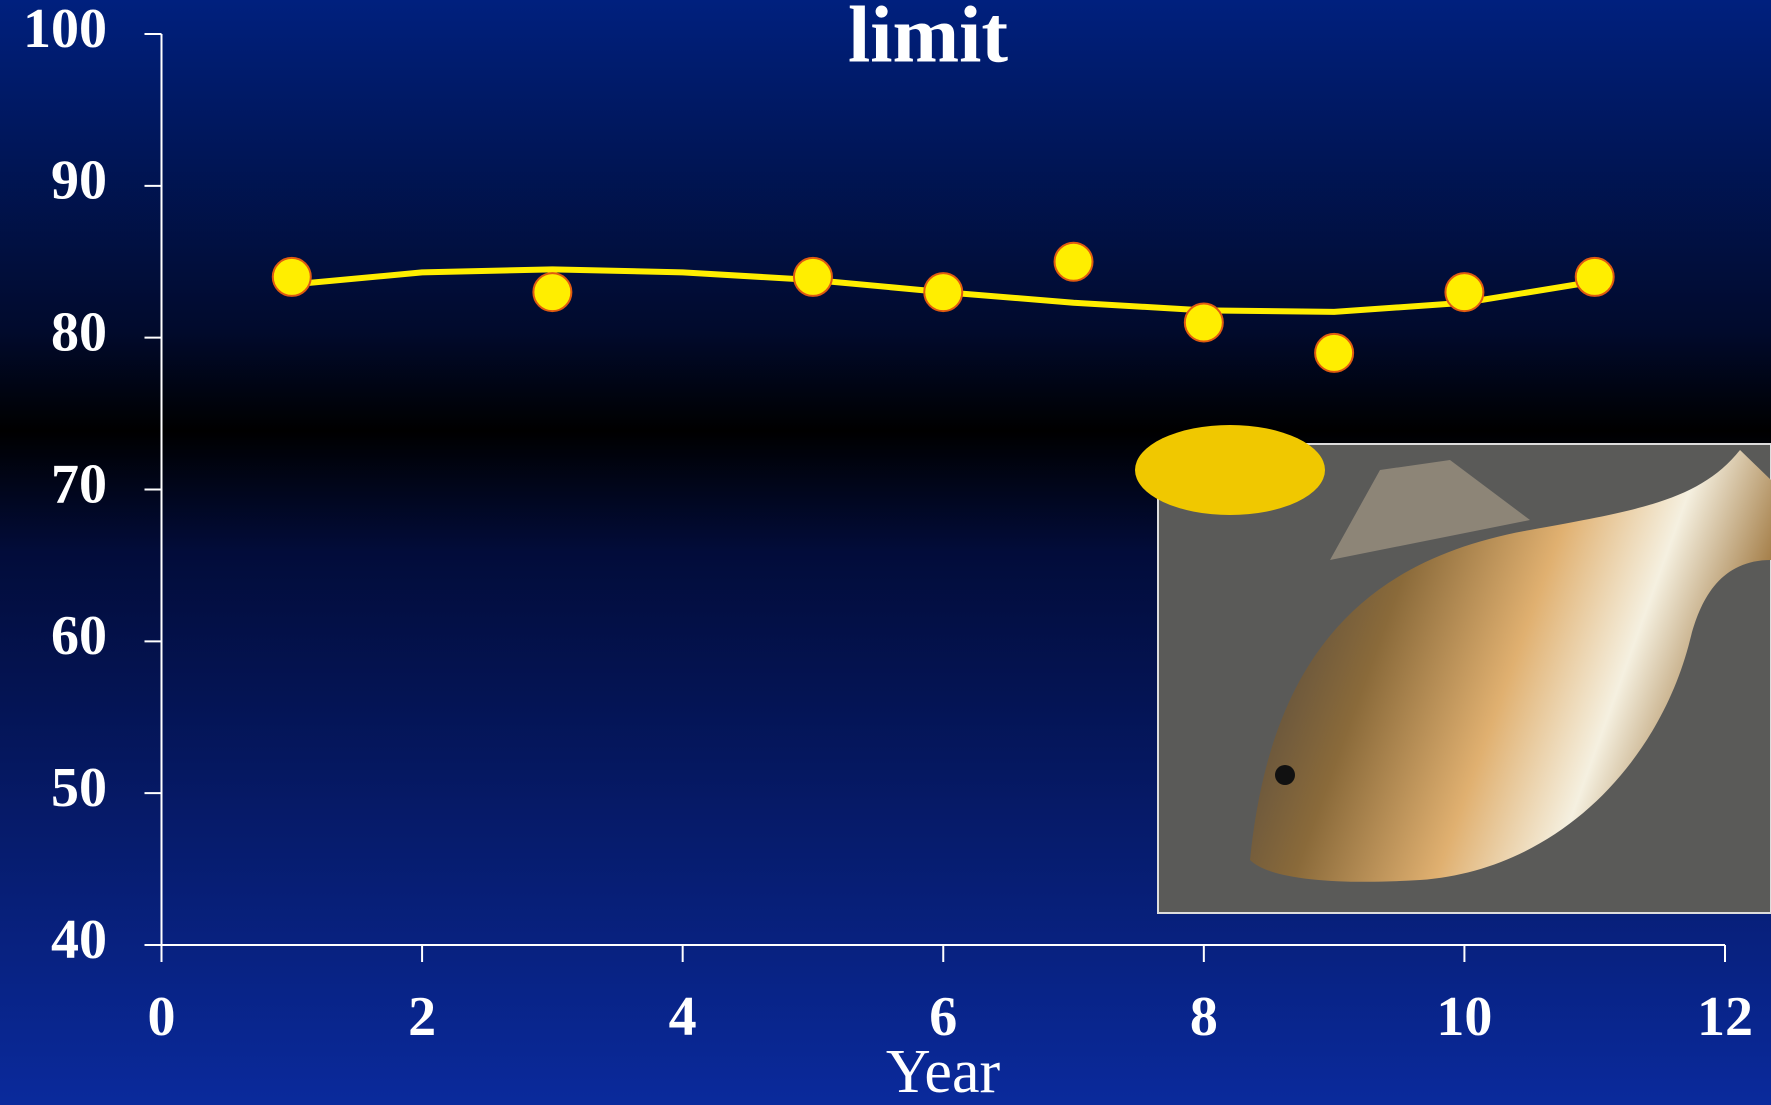 This screenshot has height=1105, width=1771. What do you see at coordinates (928, 39) in the screenshot?
I see `chart-title: limit` at bounding box center [928, 39].